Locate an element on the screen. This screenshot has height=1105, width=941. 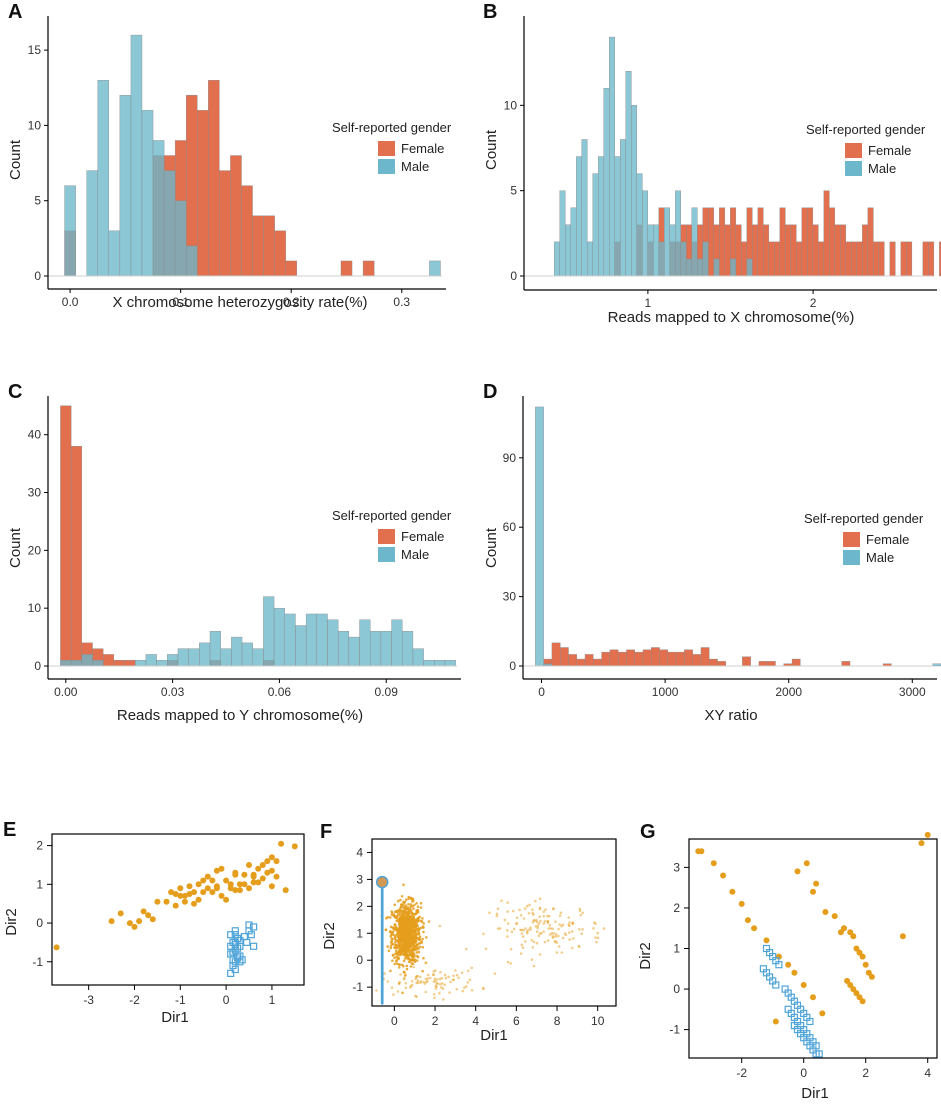
y-tick-label: 1 is located at coordinates (39, 884).